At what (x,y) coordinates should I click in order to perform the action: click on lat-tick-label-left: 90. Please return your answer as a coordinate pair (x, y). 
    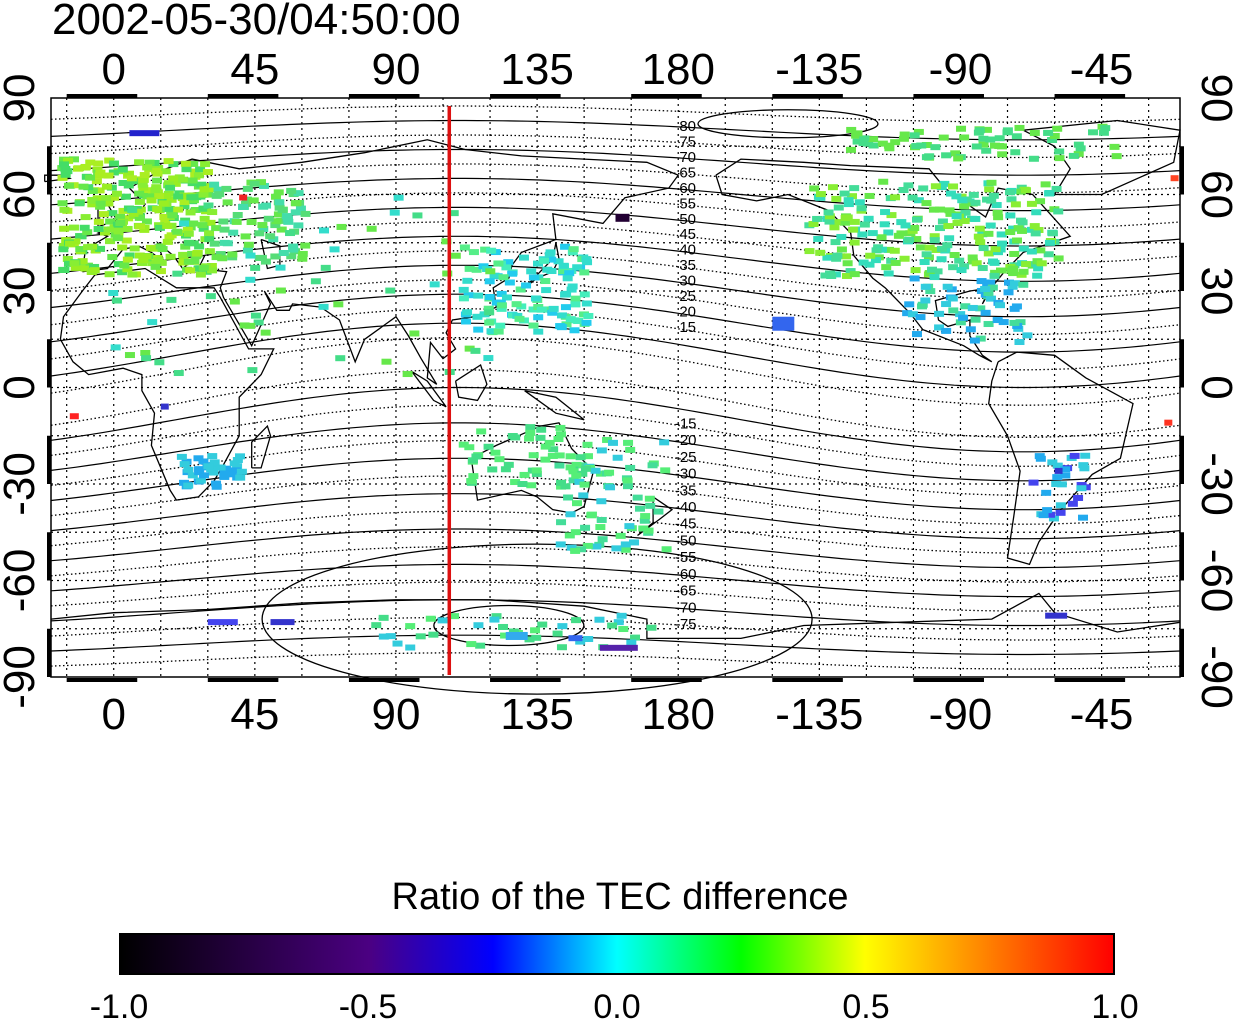
    Looking at the image, I should click on (22, 98).